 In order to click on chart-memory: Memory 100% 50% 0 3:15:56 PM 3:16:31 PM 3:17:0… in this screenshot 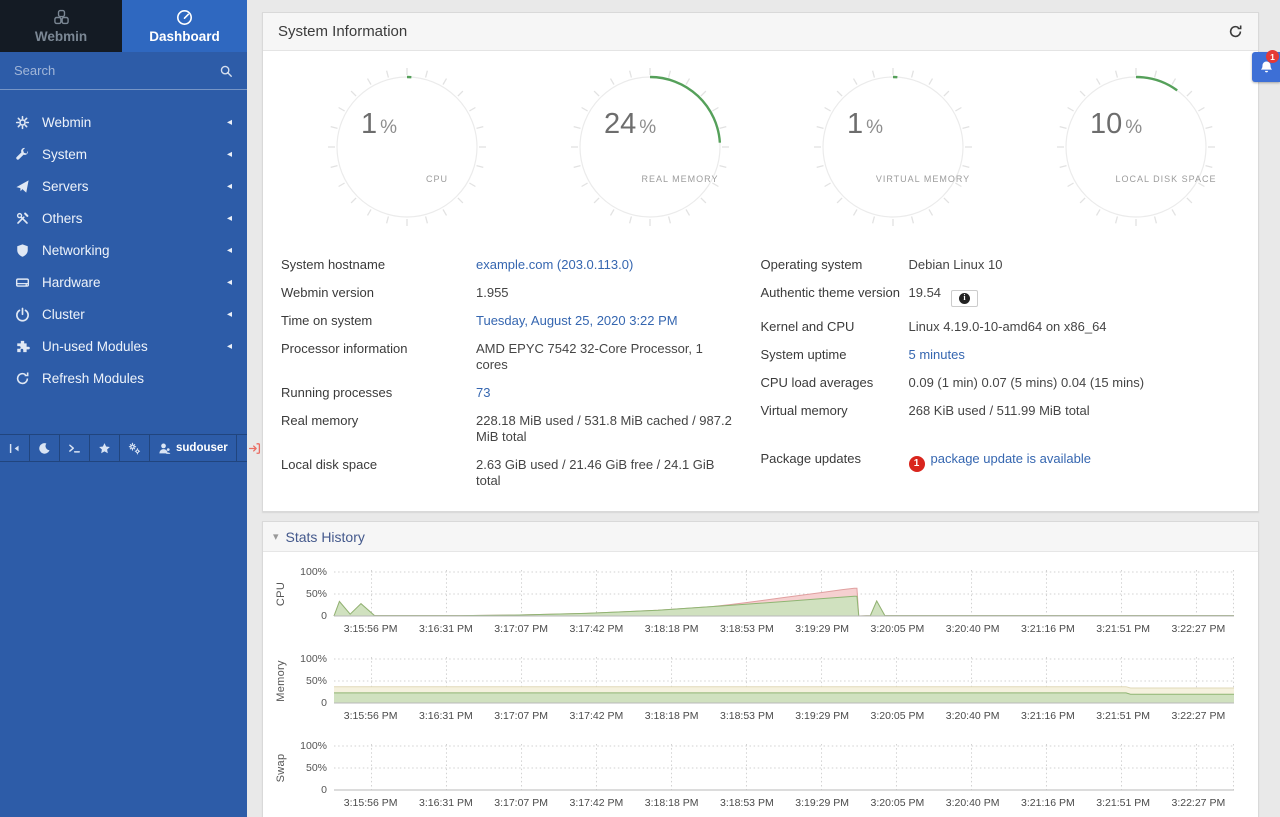, I will do `click(752, 690)`.